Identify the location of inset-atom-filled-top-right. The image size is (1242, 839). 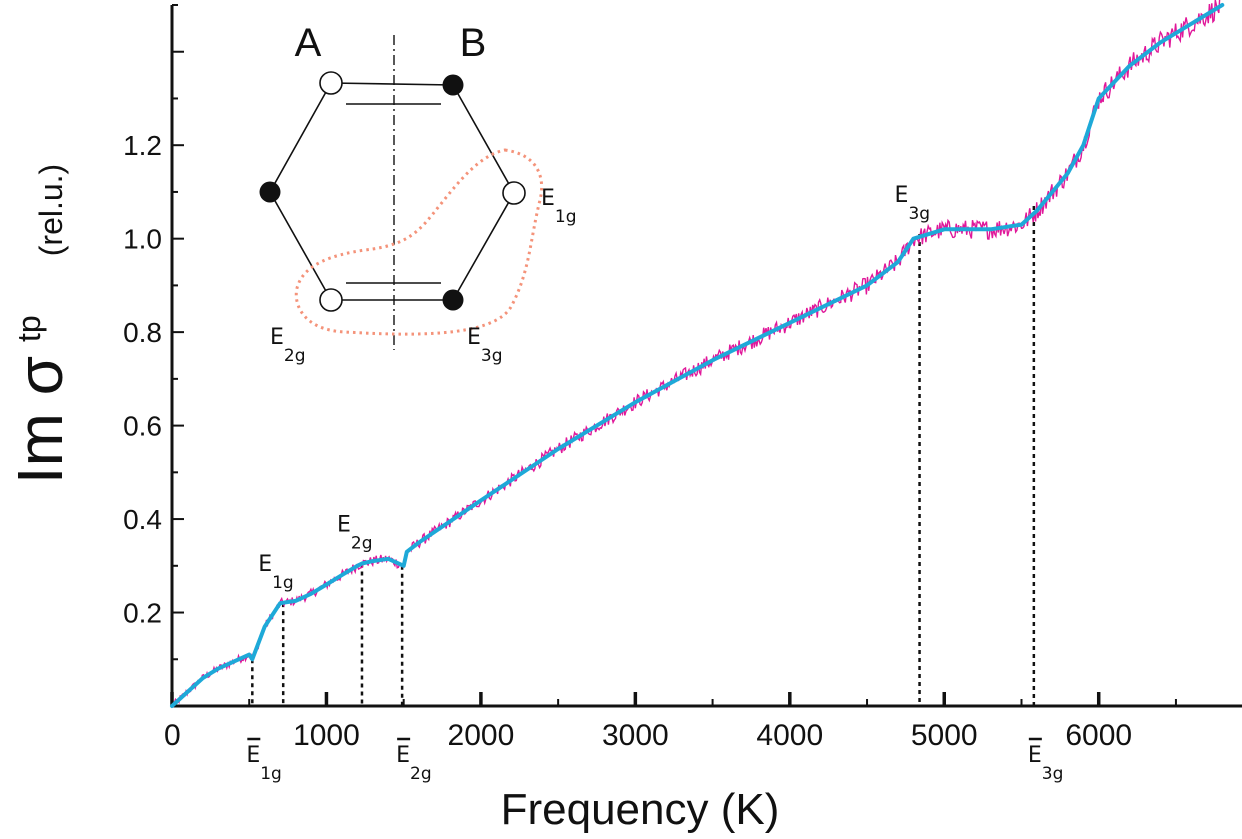
(453, 85).